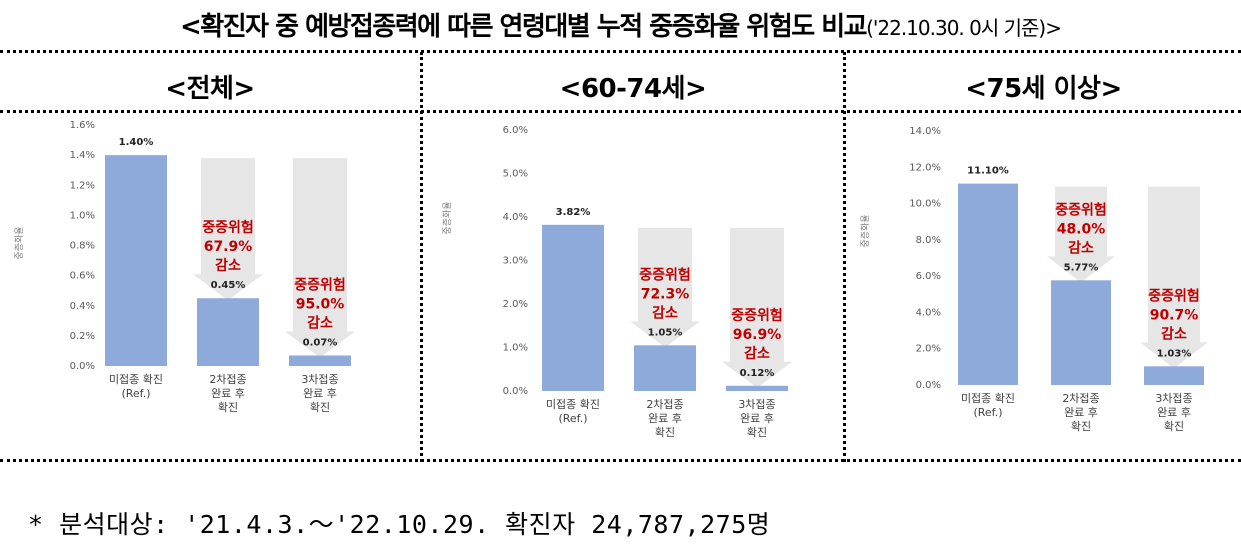 This screenshot has height=555, width=1241. What do you see at coordinates (228, 247) in the screenshot?
I see `risk-reduction-label: 67.9%` at bounding box center [228, 247].